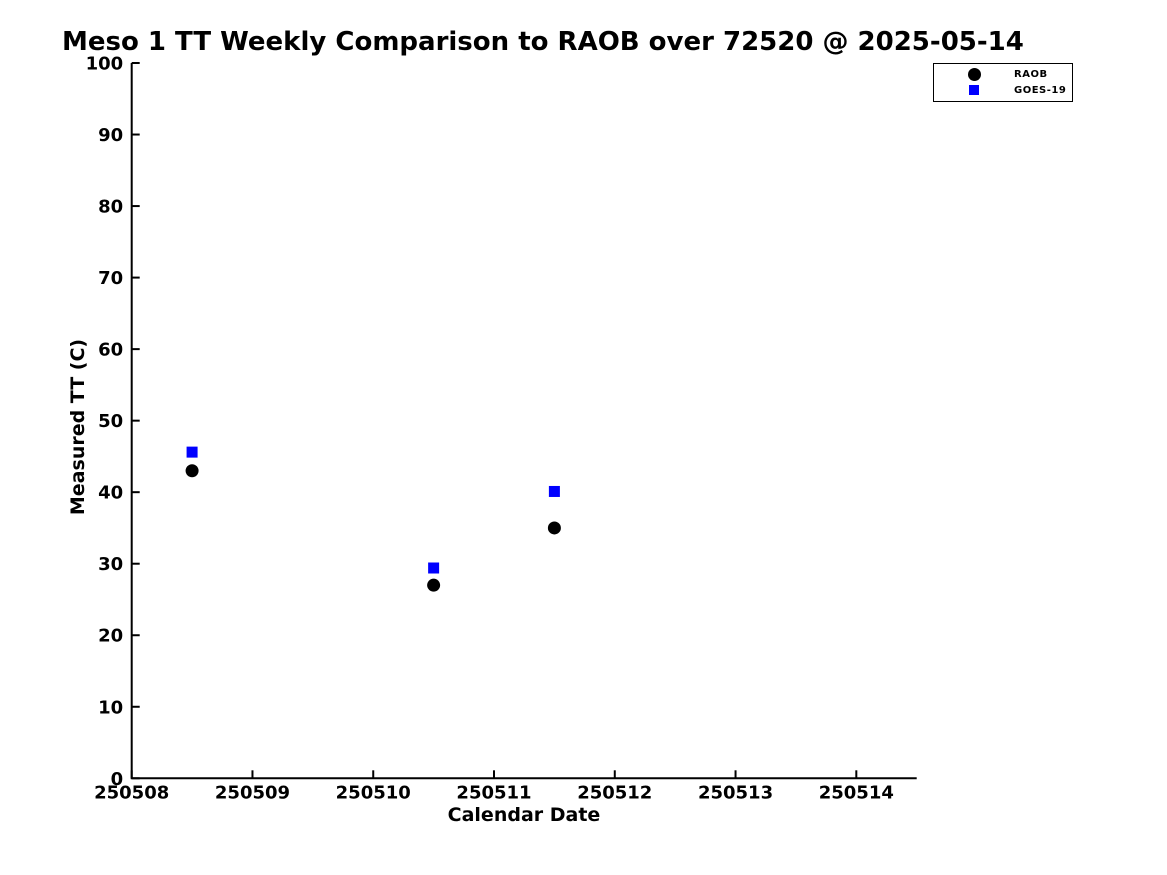 This screenshot has width=1167, height=875. Describe the element at coordinates (110, 707) in the screenshot. I see `y-tick-label: 10` at that location.